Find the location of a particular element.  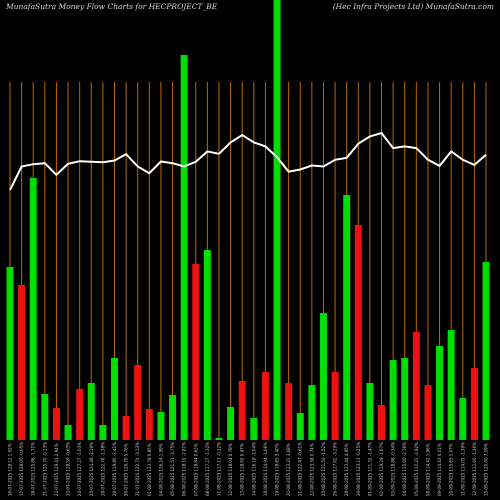

x-tick-label: 21-08-2025 122.47 -0.61% is located at coordinates (300, 469).